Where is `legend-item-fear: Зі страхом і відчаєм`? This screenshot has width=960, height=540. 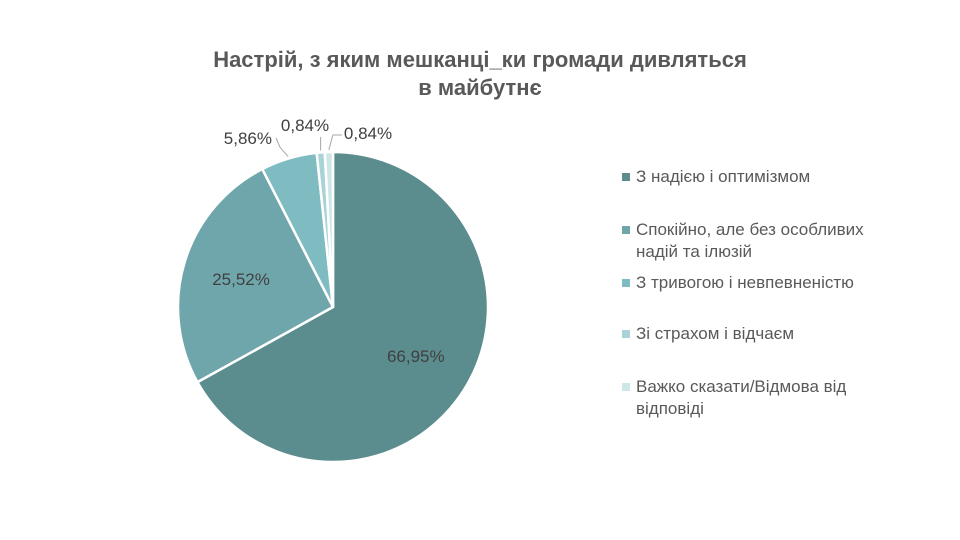 legend-item-fear: Зі страхом і відчаєм is located at coordinates (772, 334).